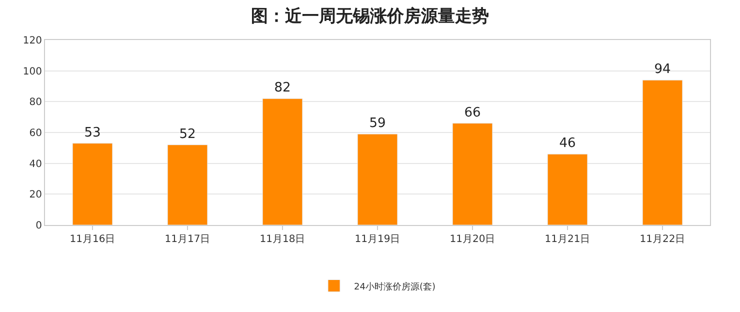 The image size is (740, 312). I want to click on y-tick-label: 120, so click(32, 41).